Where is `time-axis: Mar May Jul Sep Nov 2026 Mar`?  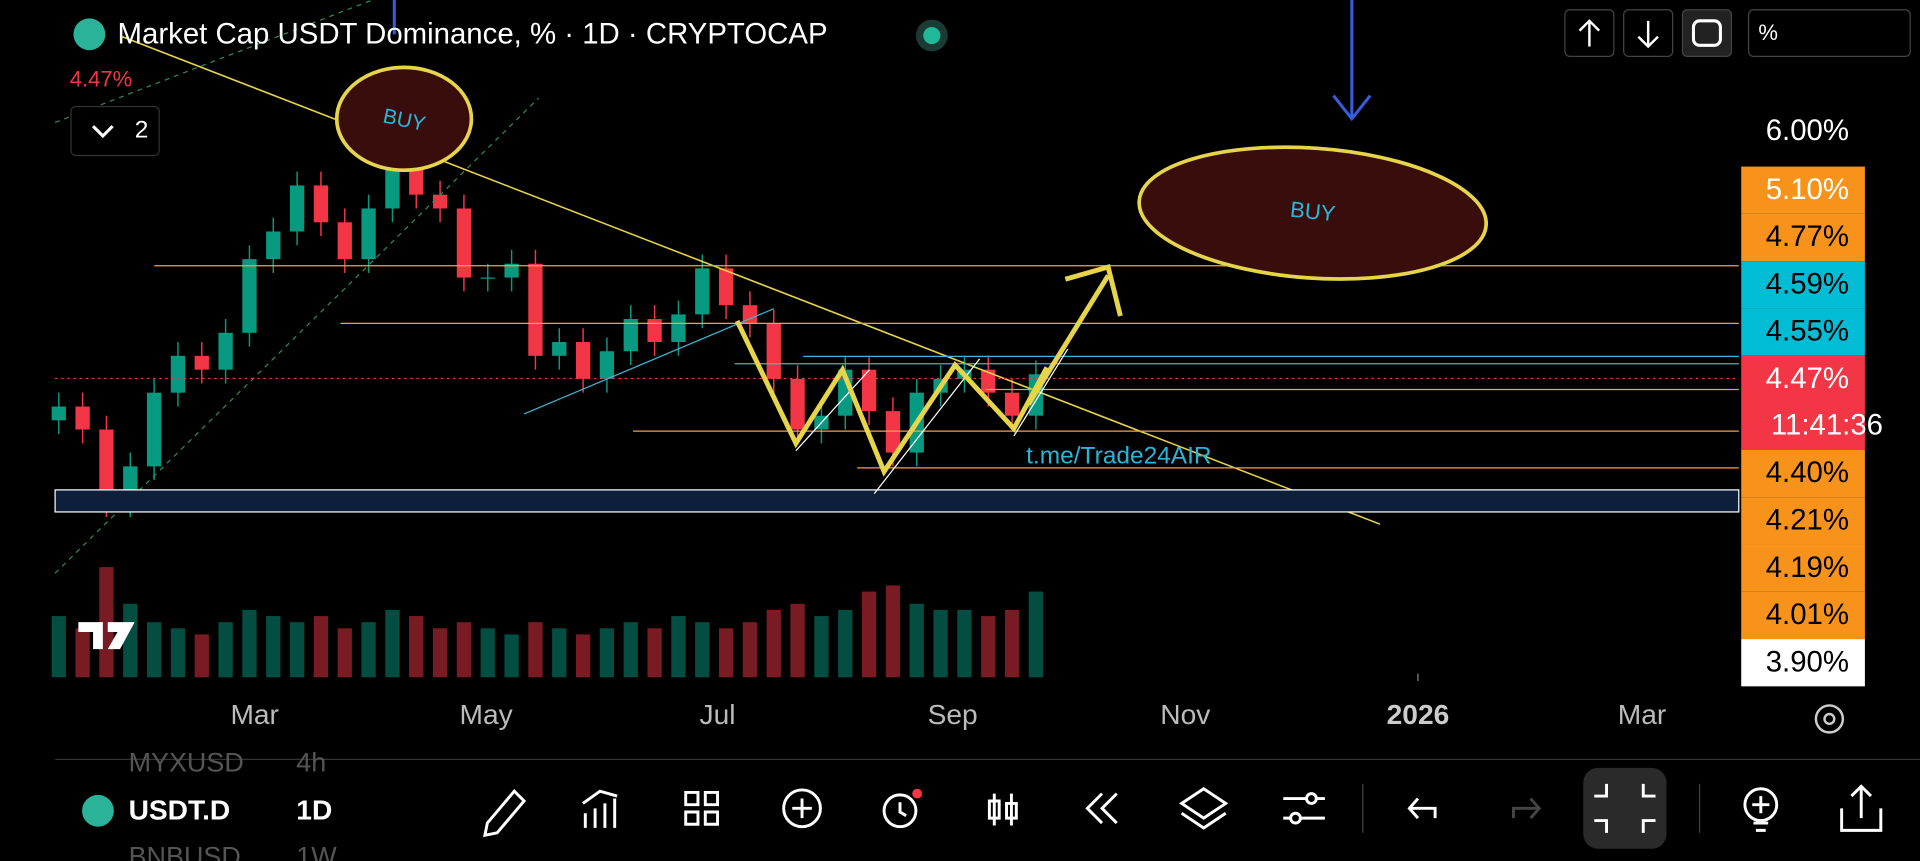 time-axis: Mar May Jul Sep Nov 2026 Mar is located at coordinates (948, 714).